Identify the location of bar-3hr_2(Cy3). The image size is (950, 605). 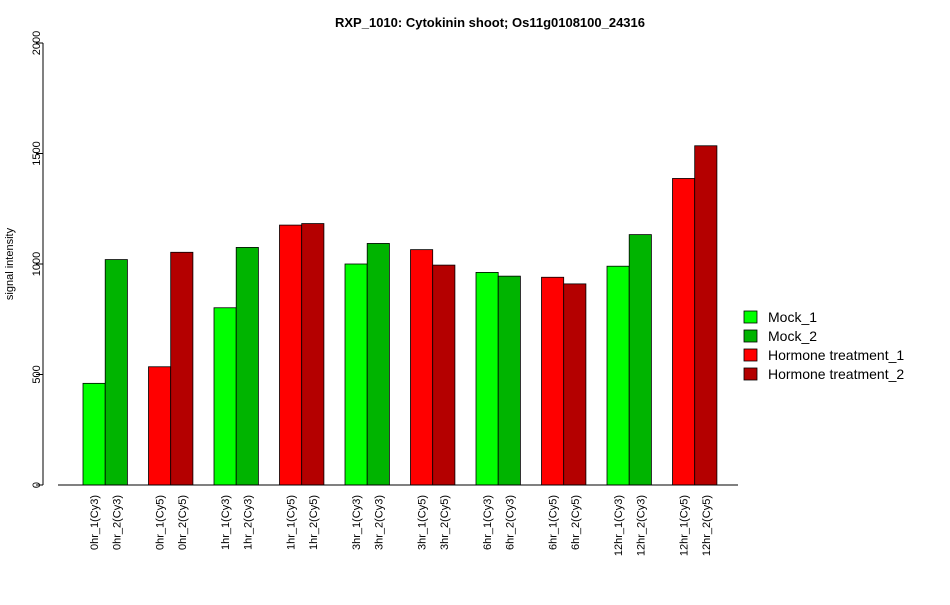
(378, 364).